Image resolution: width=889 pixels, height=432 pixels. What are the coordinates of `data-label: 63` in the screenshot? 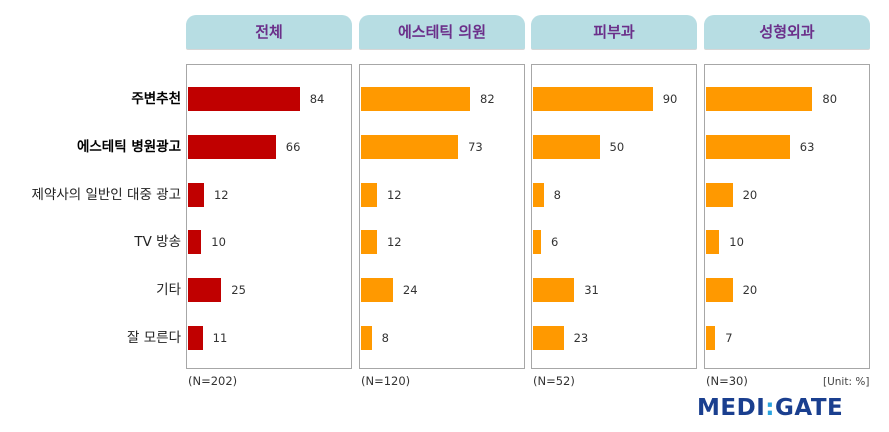 It's located at (807, 147).